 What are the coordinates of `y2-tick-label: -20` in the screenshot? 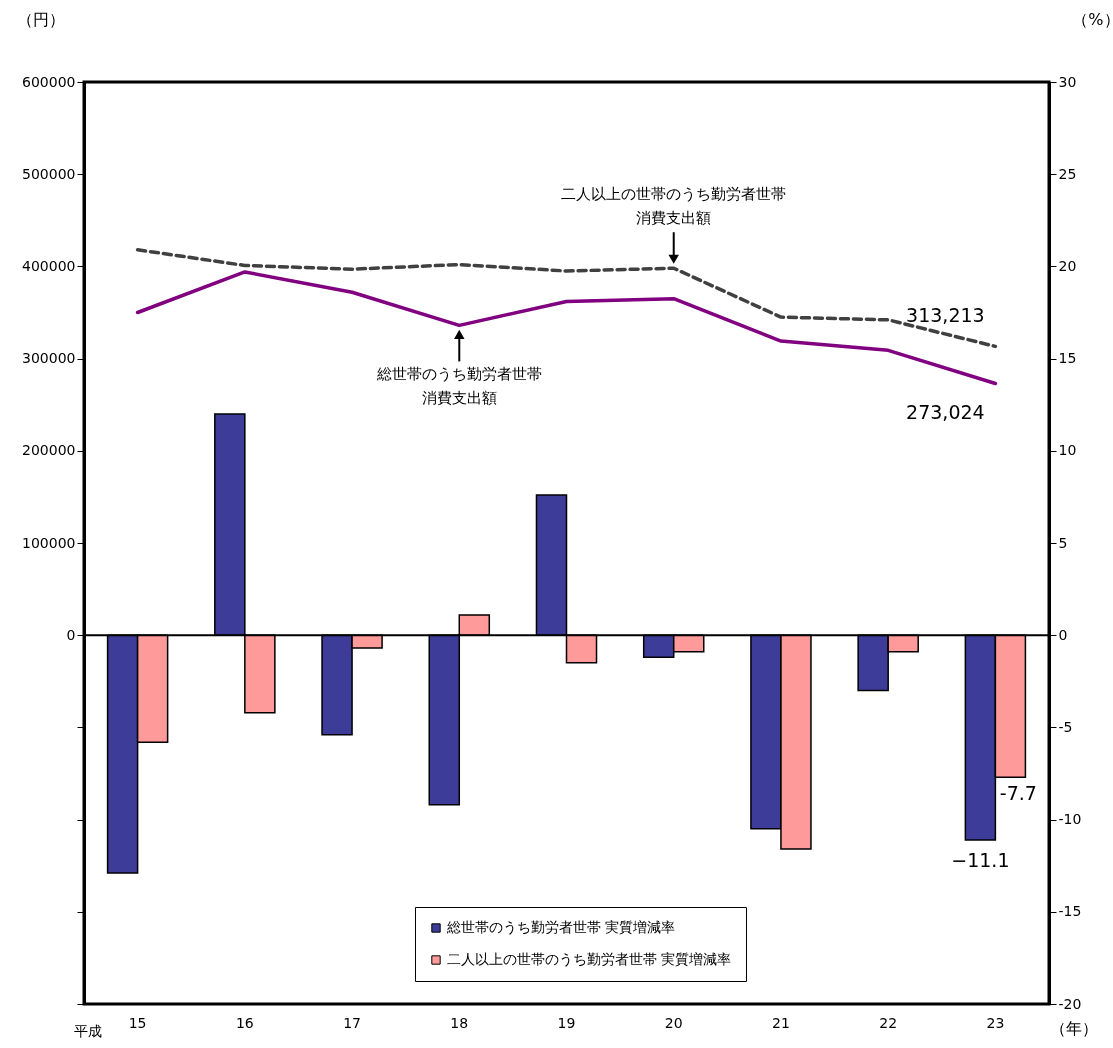 It's located at (1070, 1003).